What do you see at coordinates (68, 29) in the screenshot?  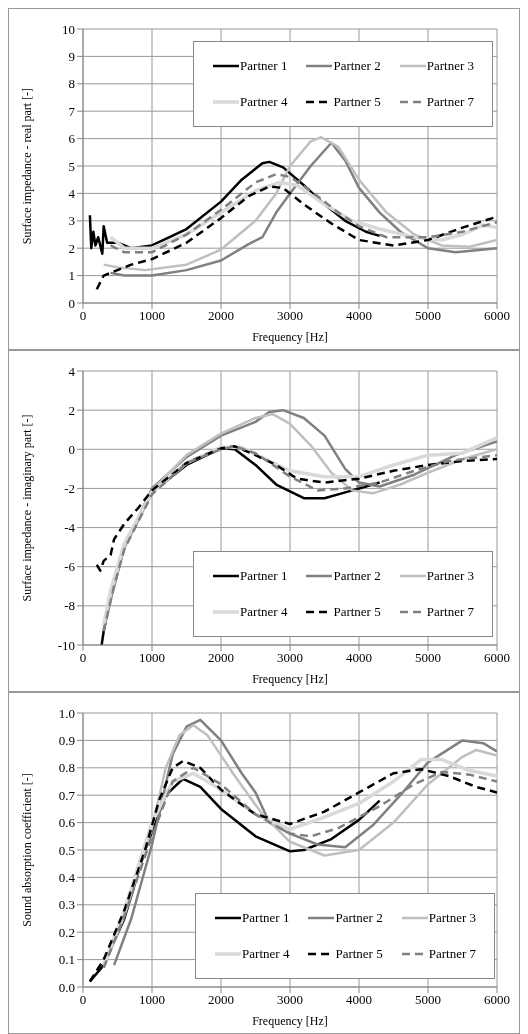 I see `y-tick-label: 10` at bounding box center [68, 29].